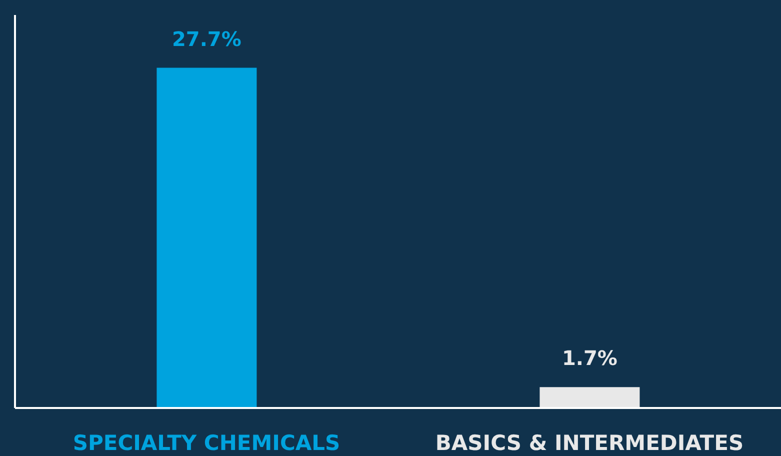  What do you see at coordinates (589, 443) in the screenshot?
I see `x-tick-label: BASICS & INTERMEDIATES` at bounding box center [589, 443].